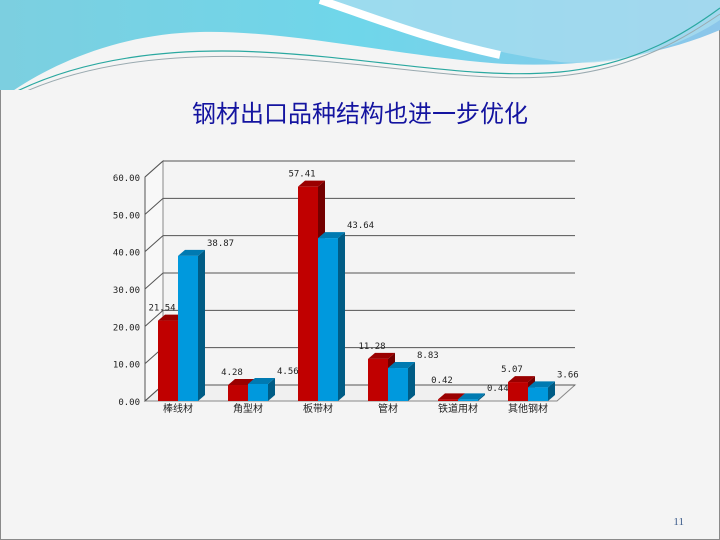 This screenshot has height=540, width=720. Describe the element at coordinates (126, 179) in the screenshot. I see `y-tick-label: 60.00` at that location.